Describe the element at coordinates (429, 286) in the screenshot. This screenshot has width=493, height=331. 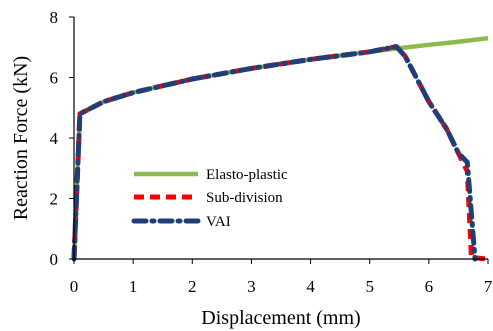
I see `x-tick-label: 6` at that location.